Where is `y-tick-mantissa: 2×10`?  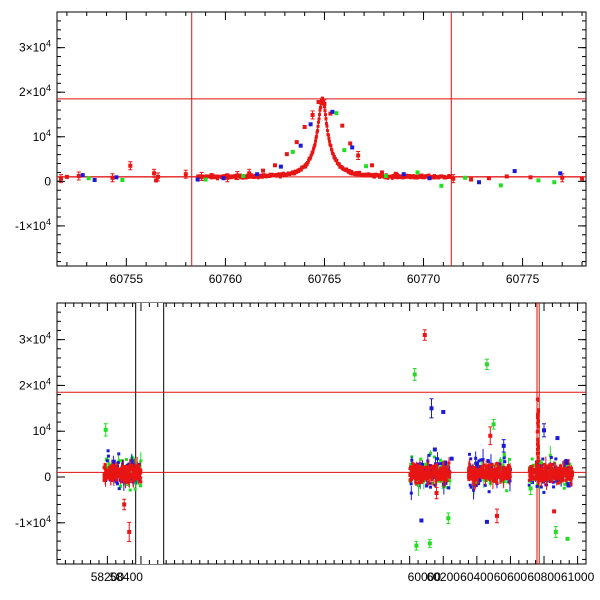
y-tick-mantissa: 2×10 is located at coordinates (32, 385).